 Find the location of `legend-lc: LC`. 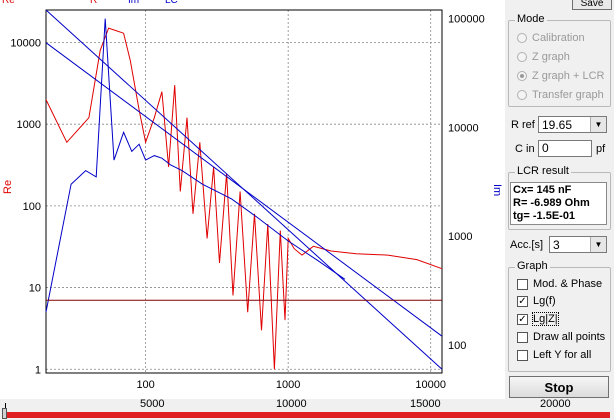

legend-lc: LC is located at coordinates (171, 3).